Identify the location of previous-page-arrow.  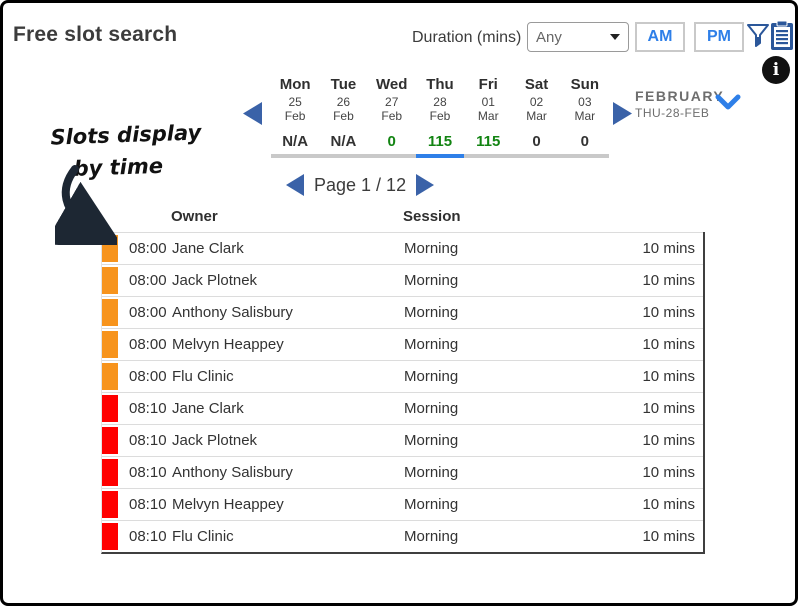
(295, 185).